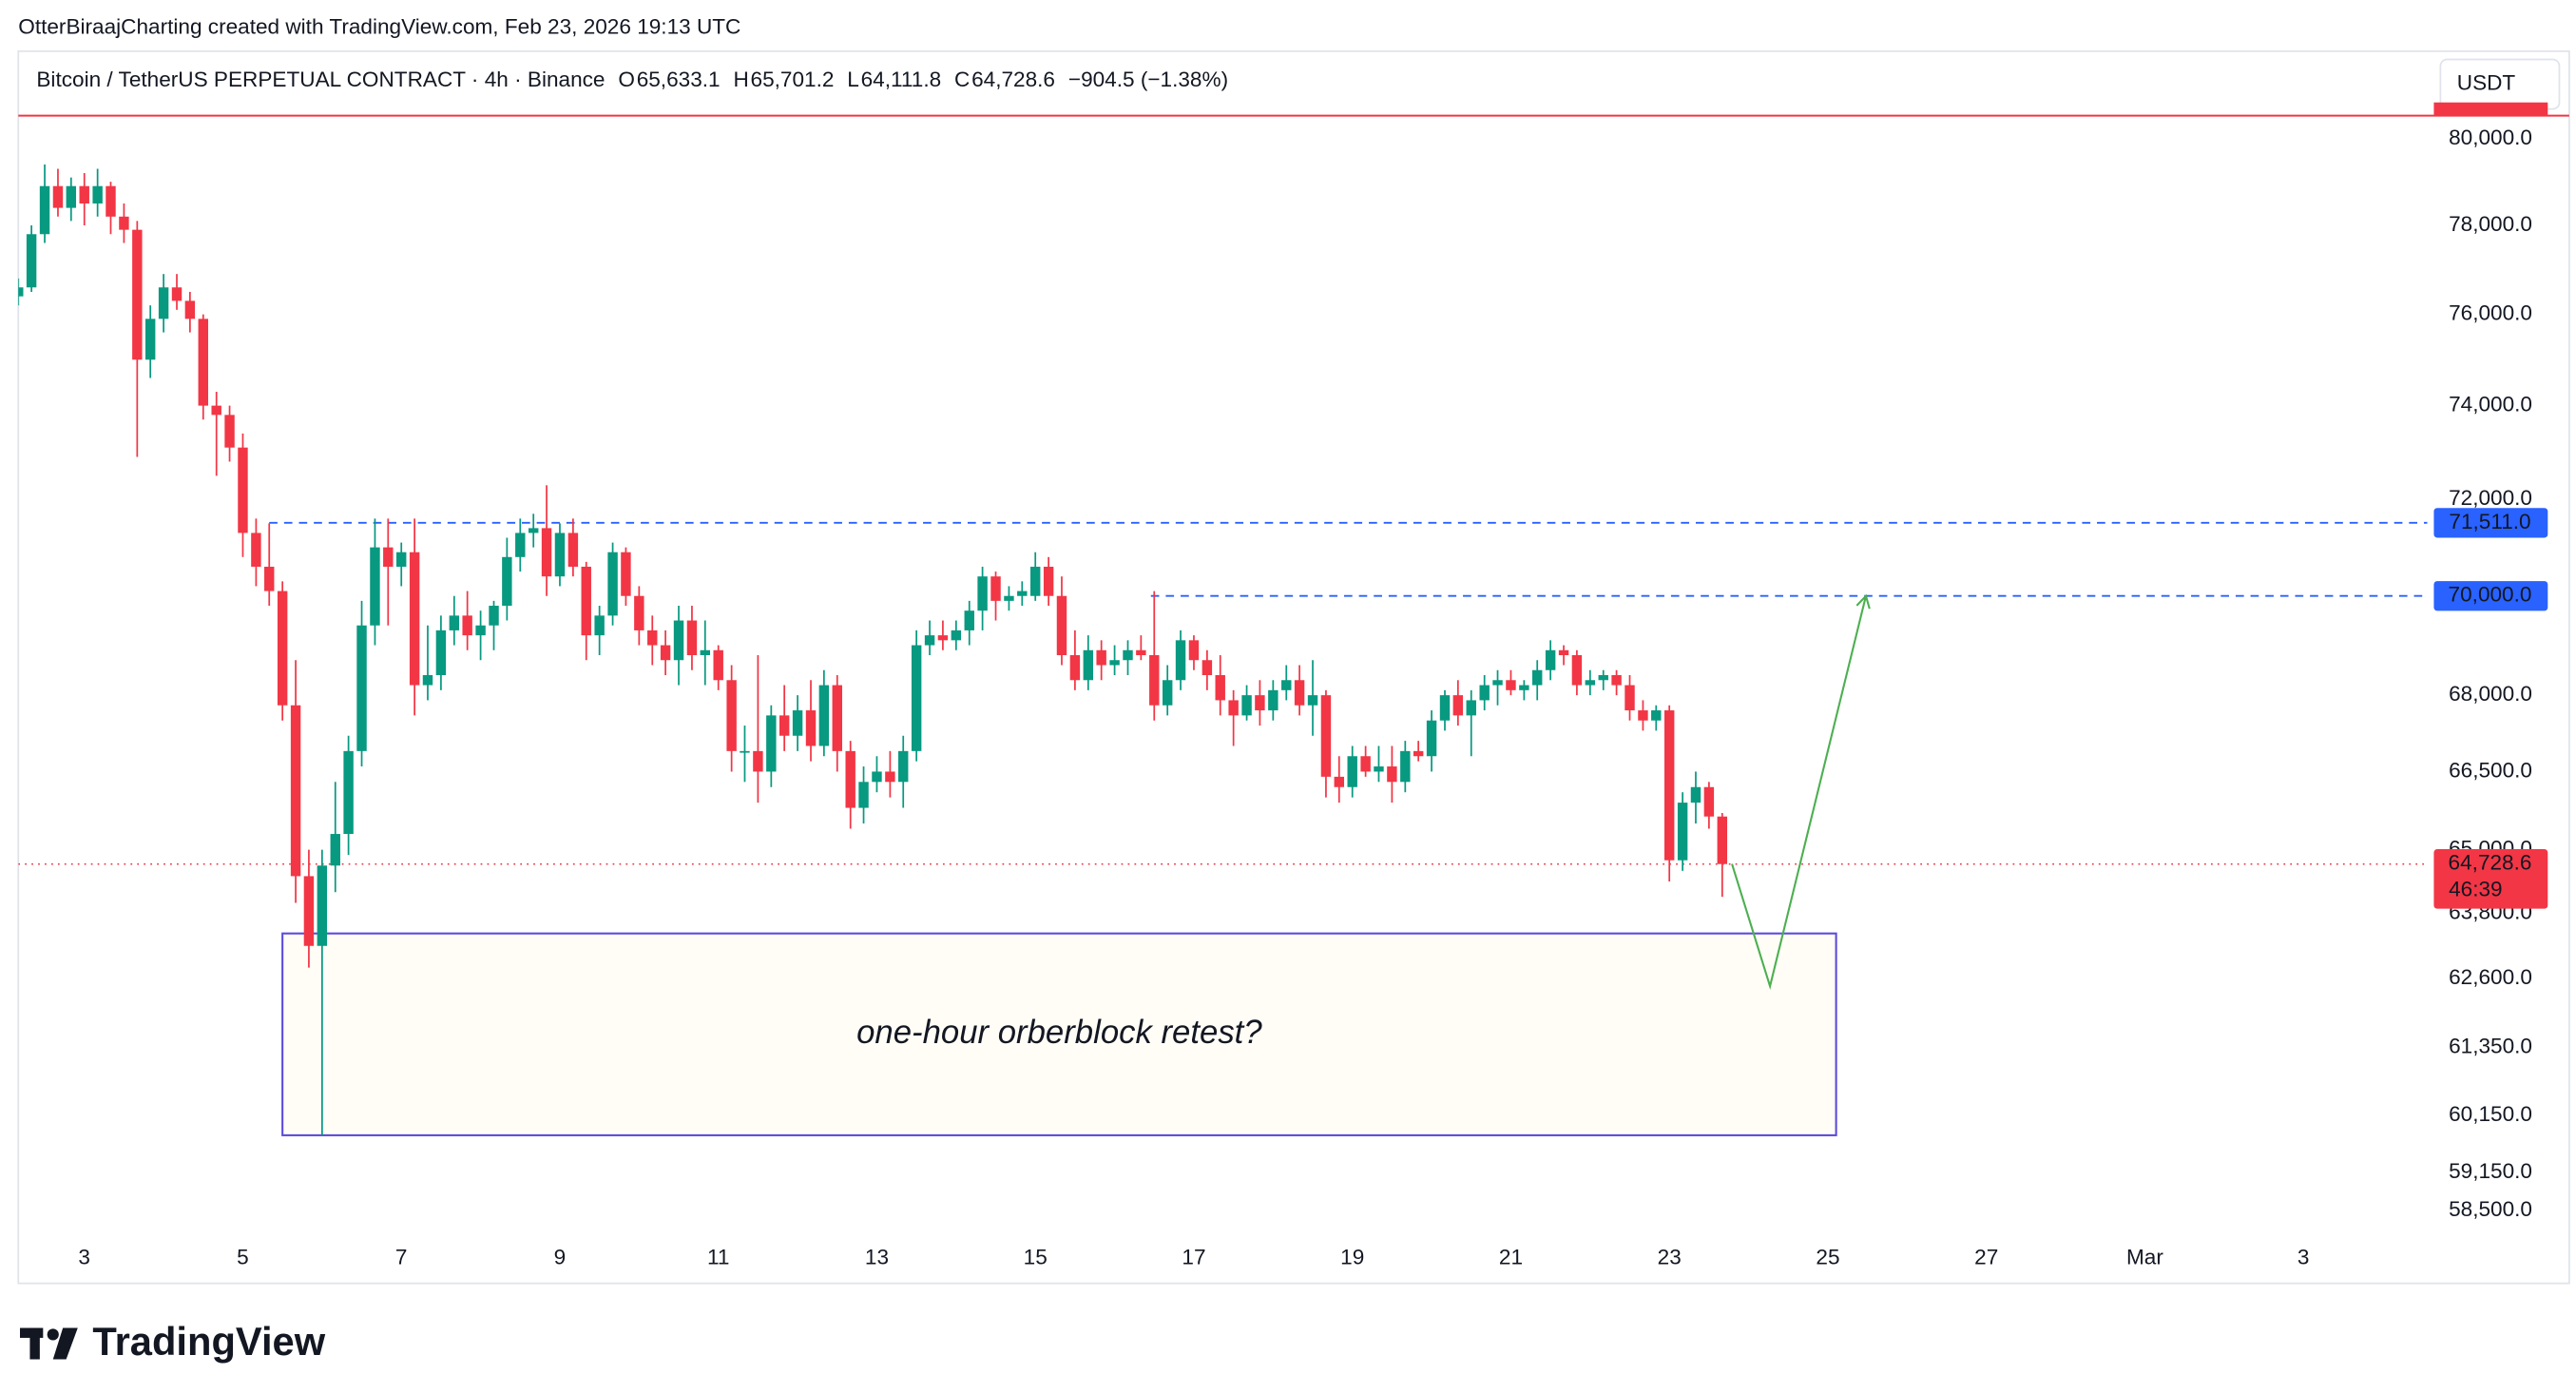 Image resolution: width=2576 pixels, height=1394 pixels. What do you see at coordinates (1827, 1257) in the screenshot?
I see `x-tick-label: 25` at bounding box center [1827, 1257].